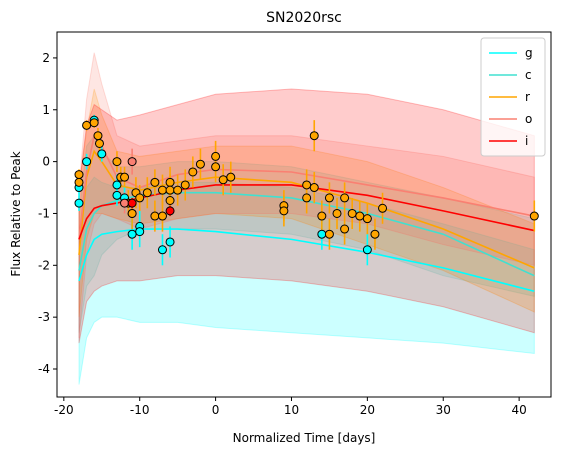  I want to click on chart-title: SN2020rsc, so click(304, 18).